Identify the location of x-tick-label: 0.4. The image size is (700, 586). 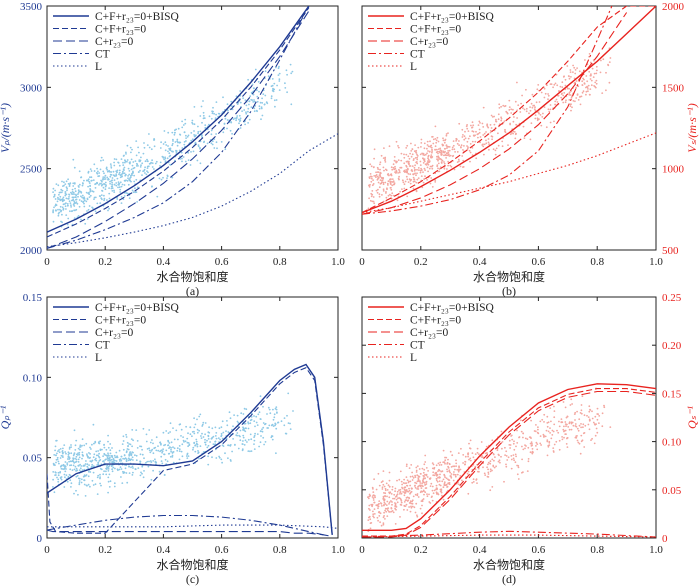
(164, 262).